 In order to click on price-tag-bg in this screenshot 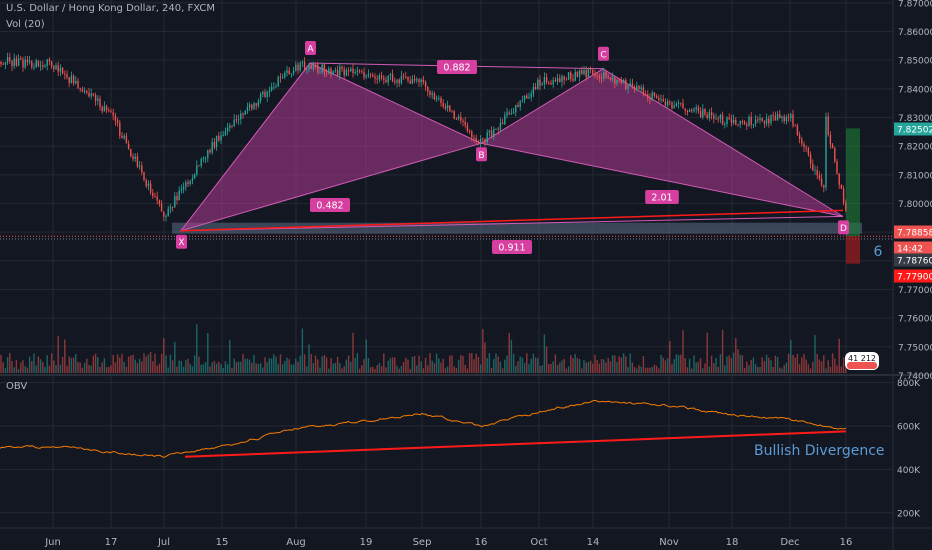, I will do `click(913, 276)`.